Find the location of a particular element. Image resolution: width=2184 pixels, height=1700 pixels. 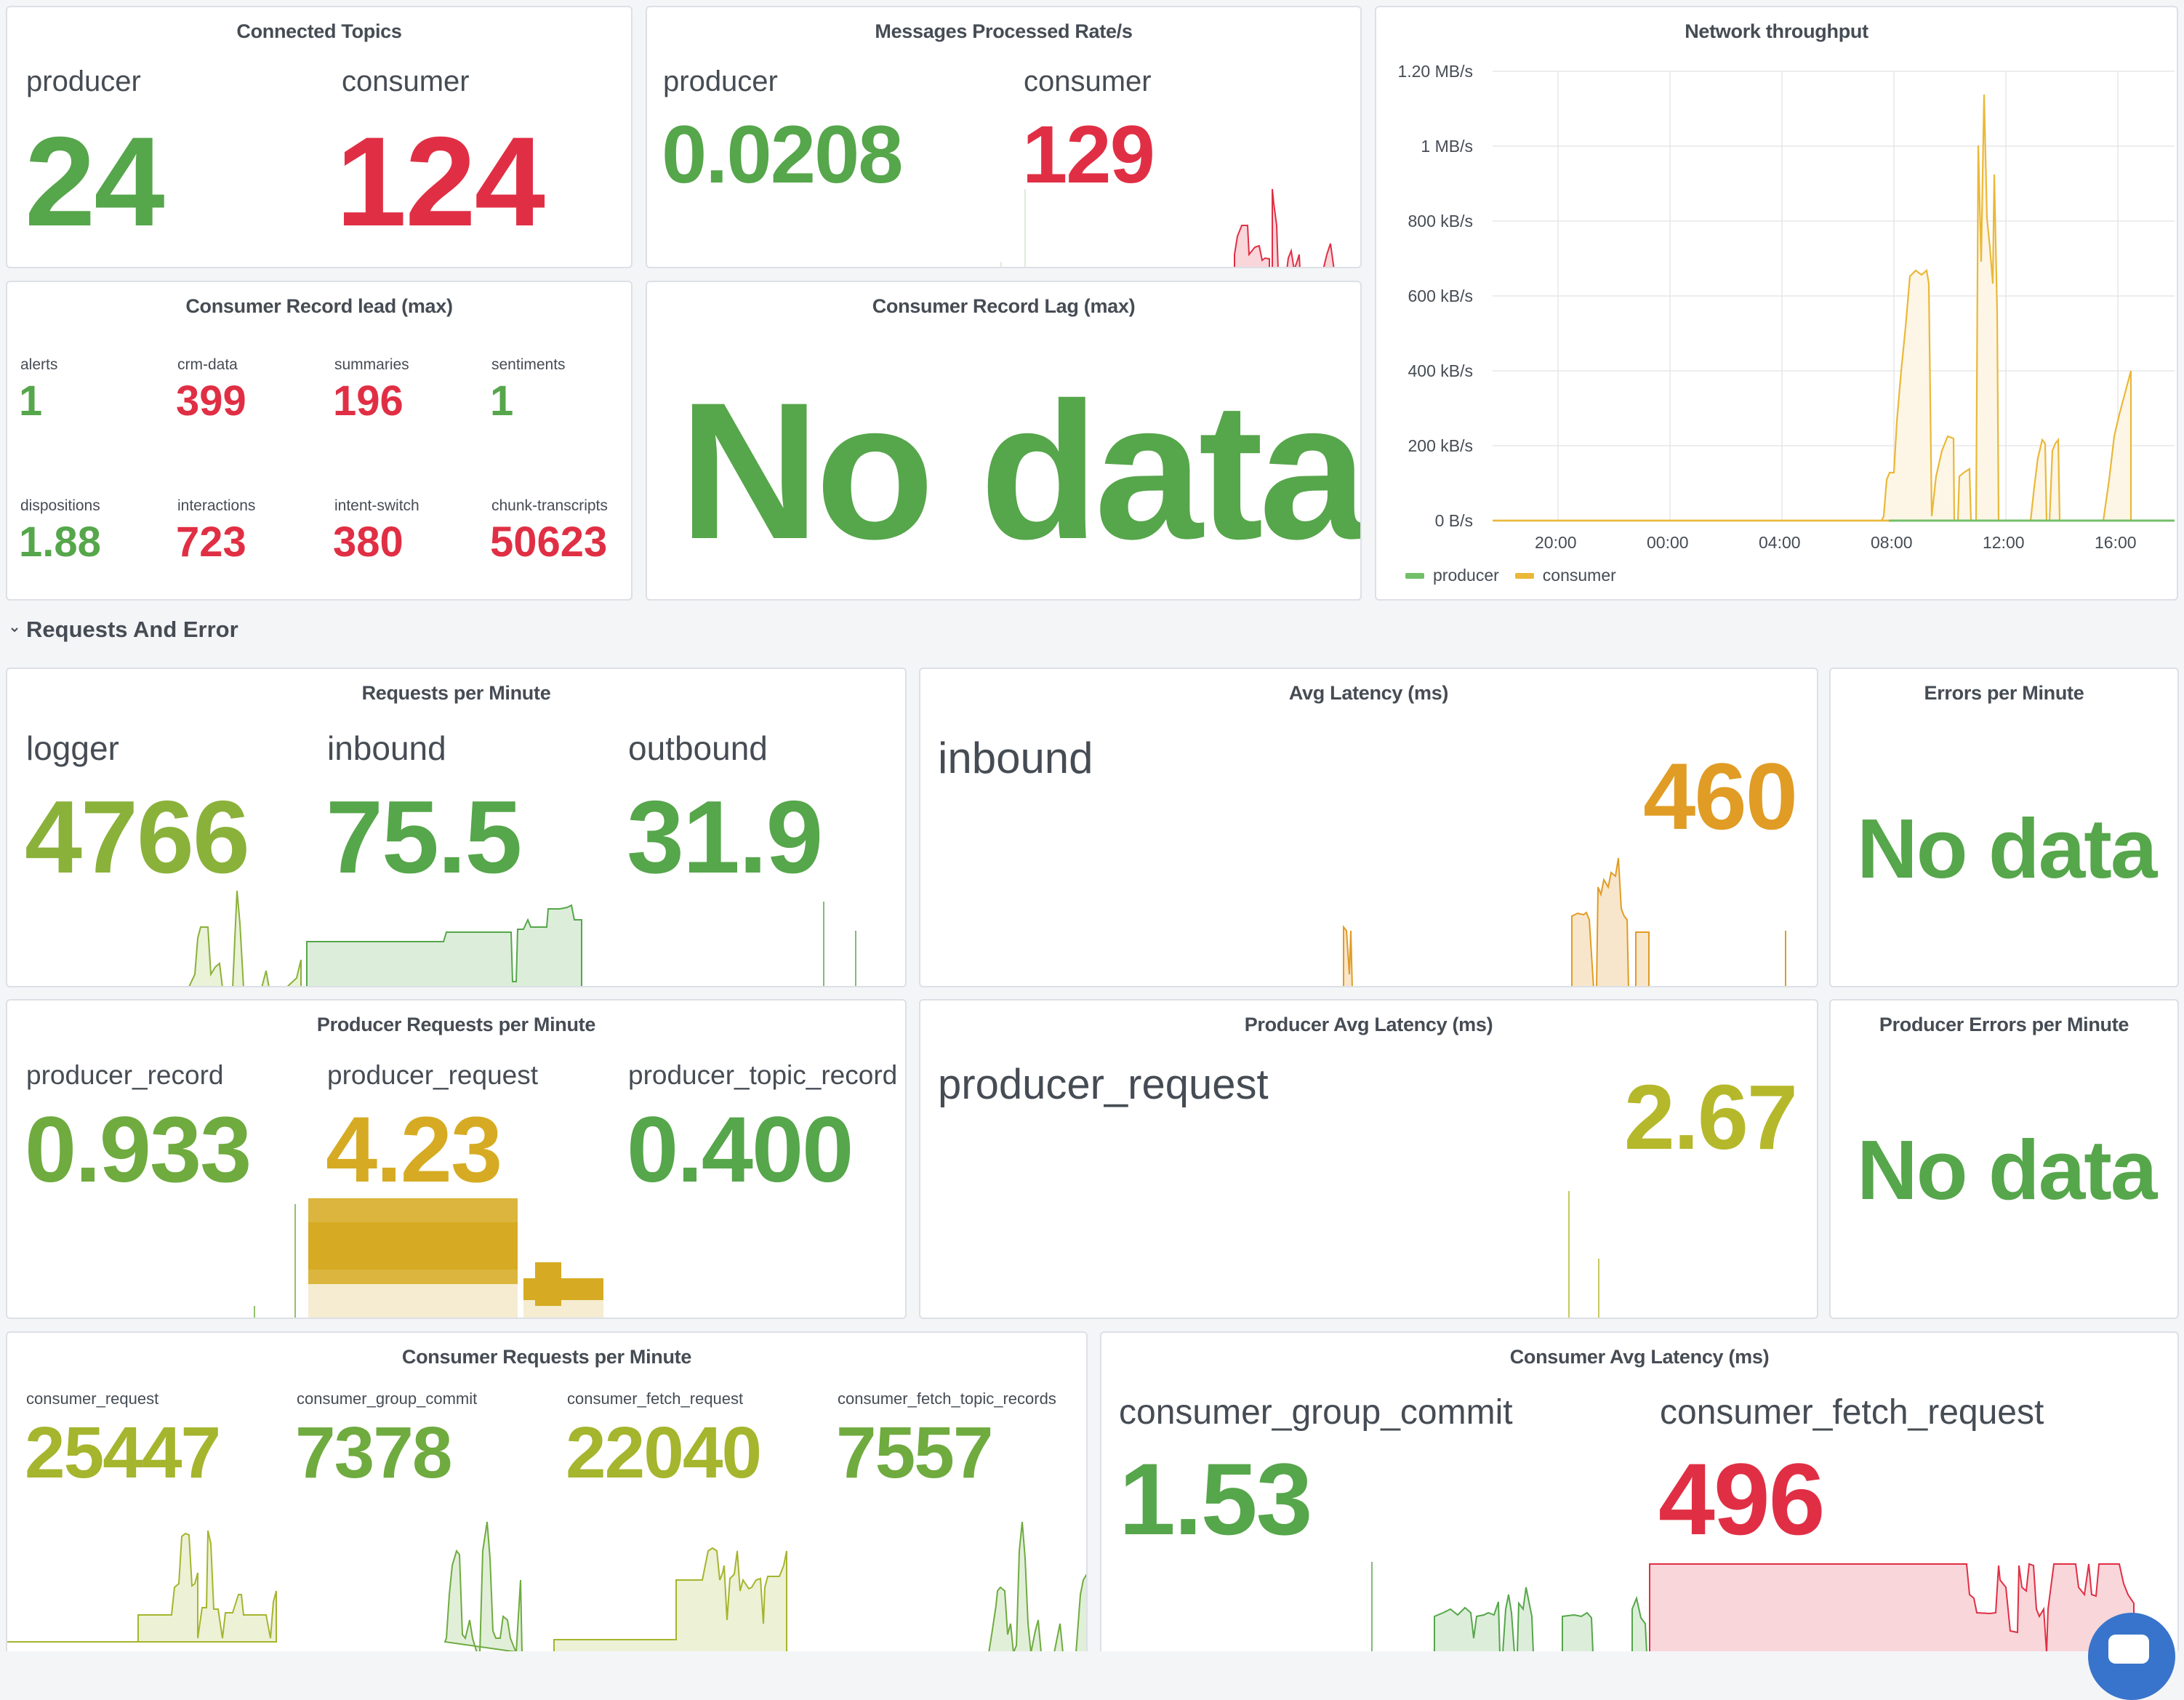

stat-value-inbound: 460 is located at coordinates (1720, 796).